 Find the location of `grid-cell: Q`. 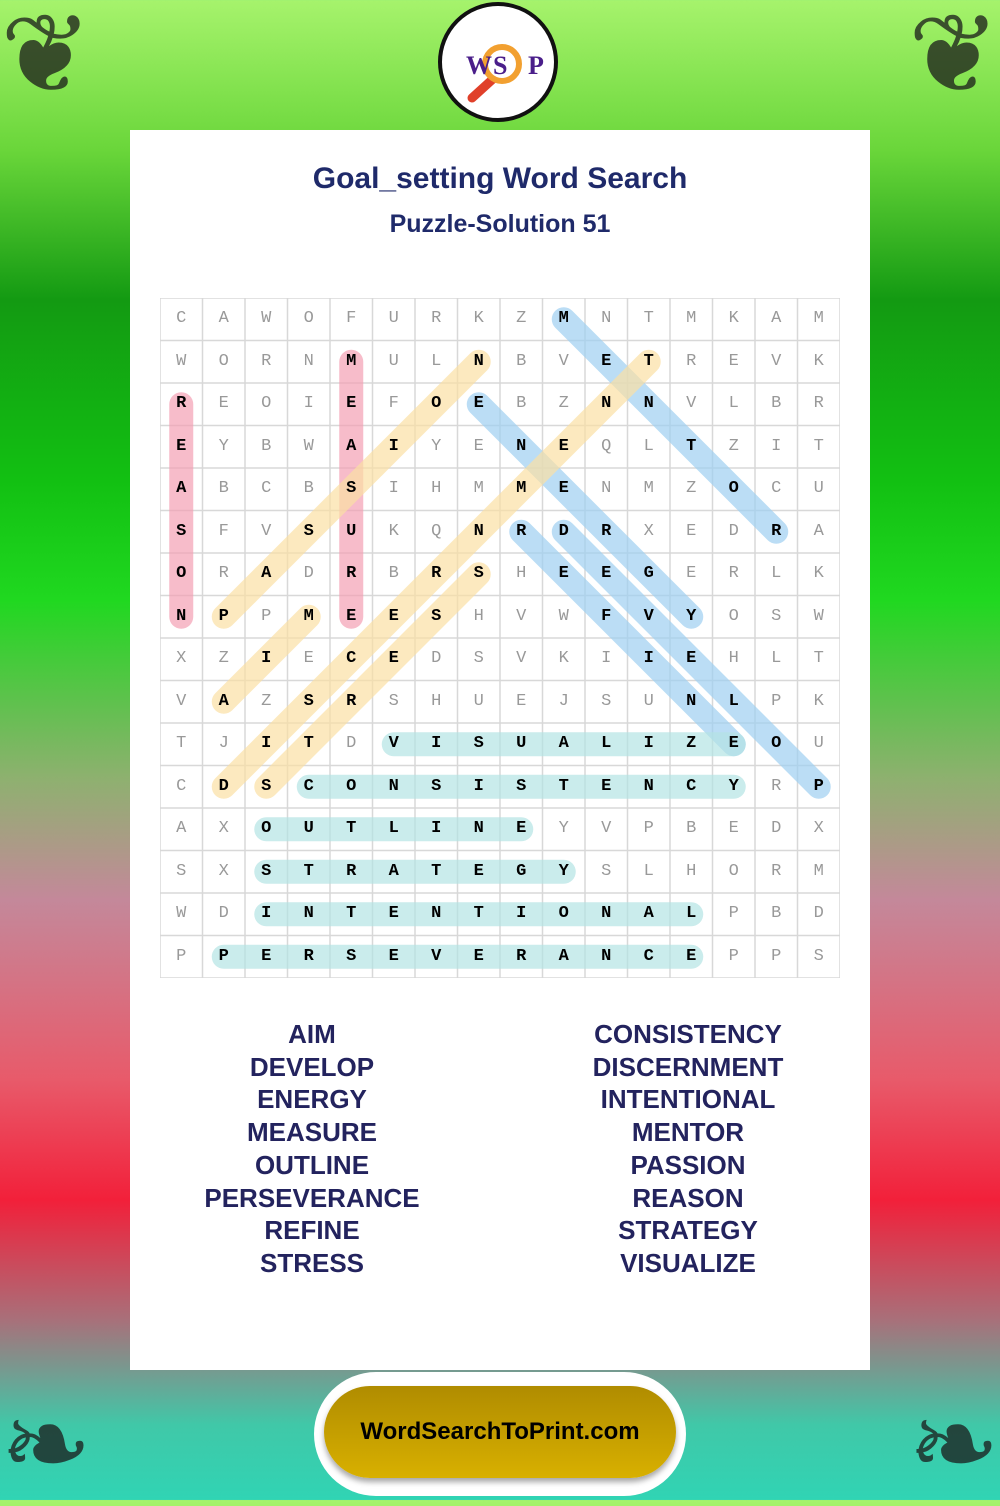

grid-cell: Q is located at coordinates (606, 446).